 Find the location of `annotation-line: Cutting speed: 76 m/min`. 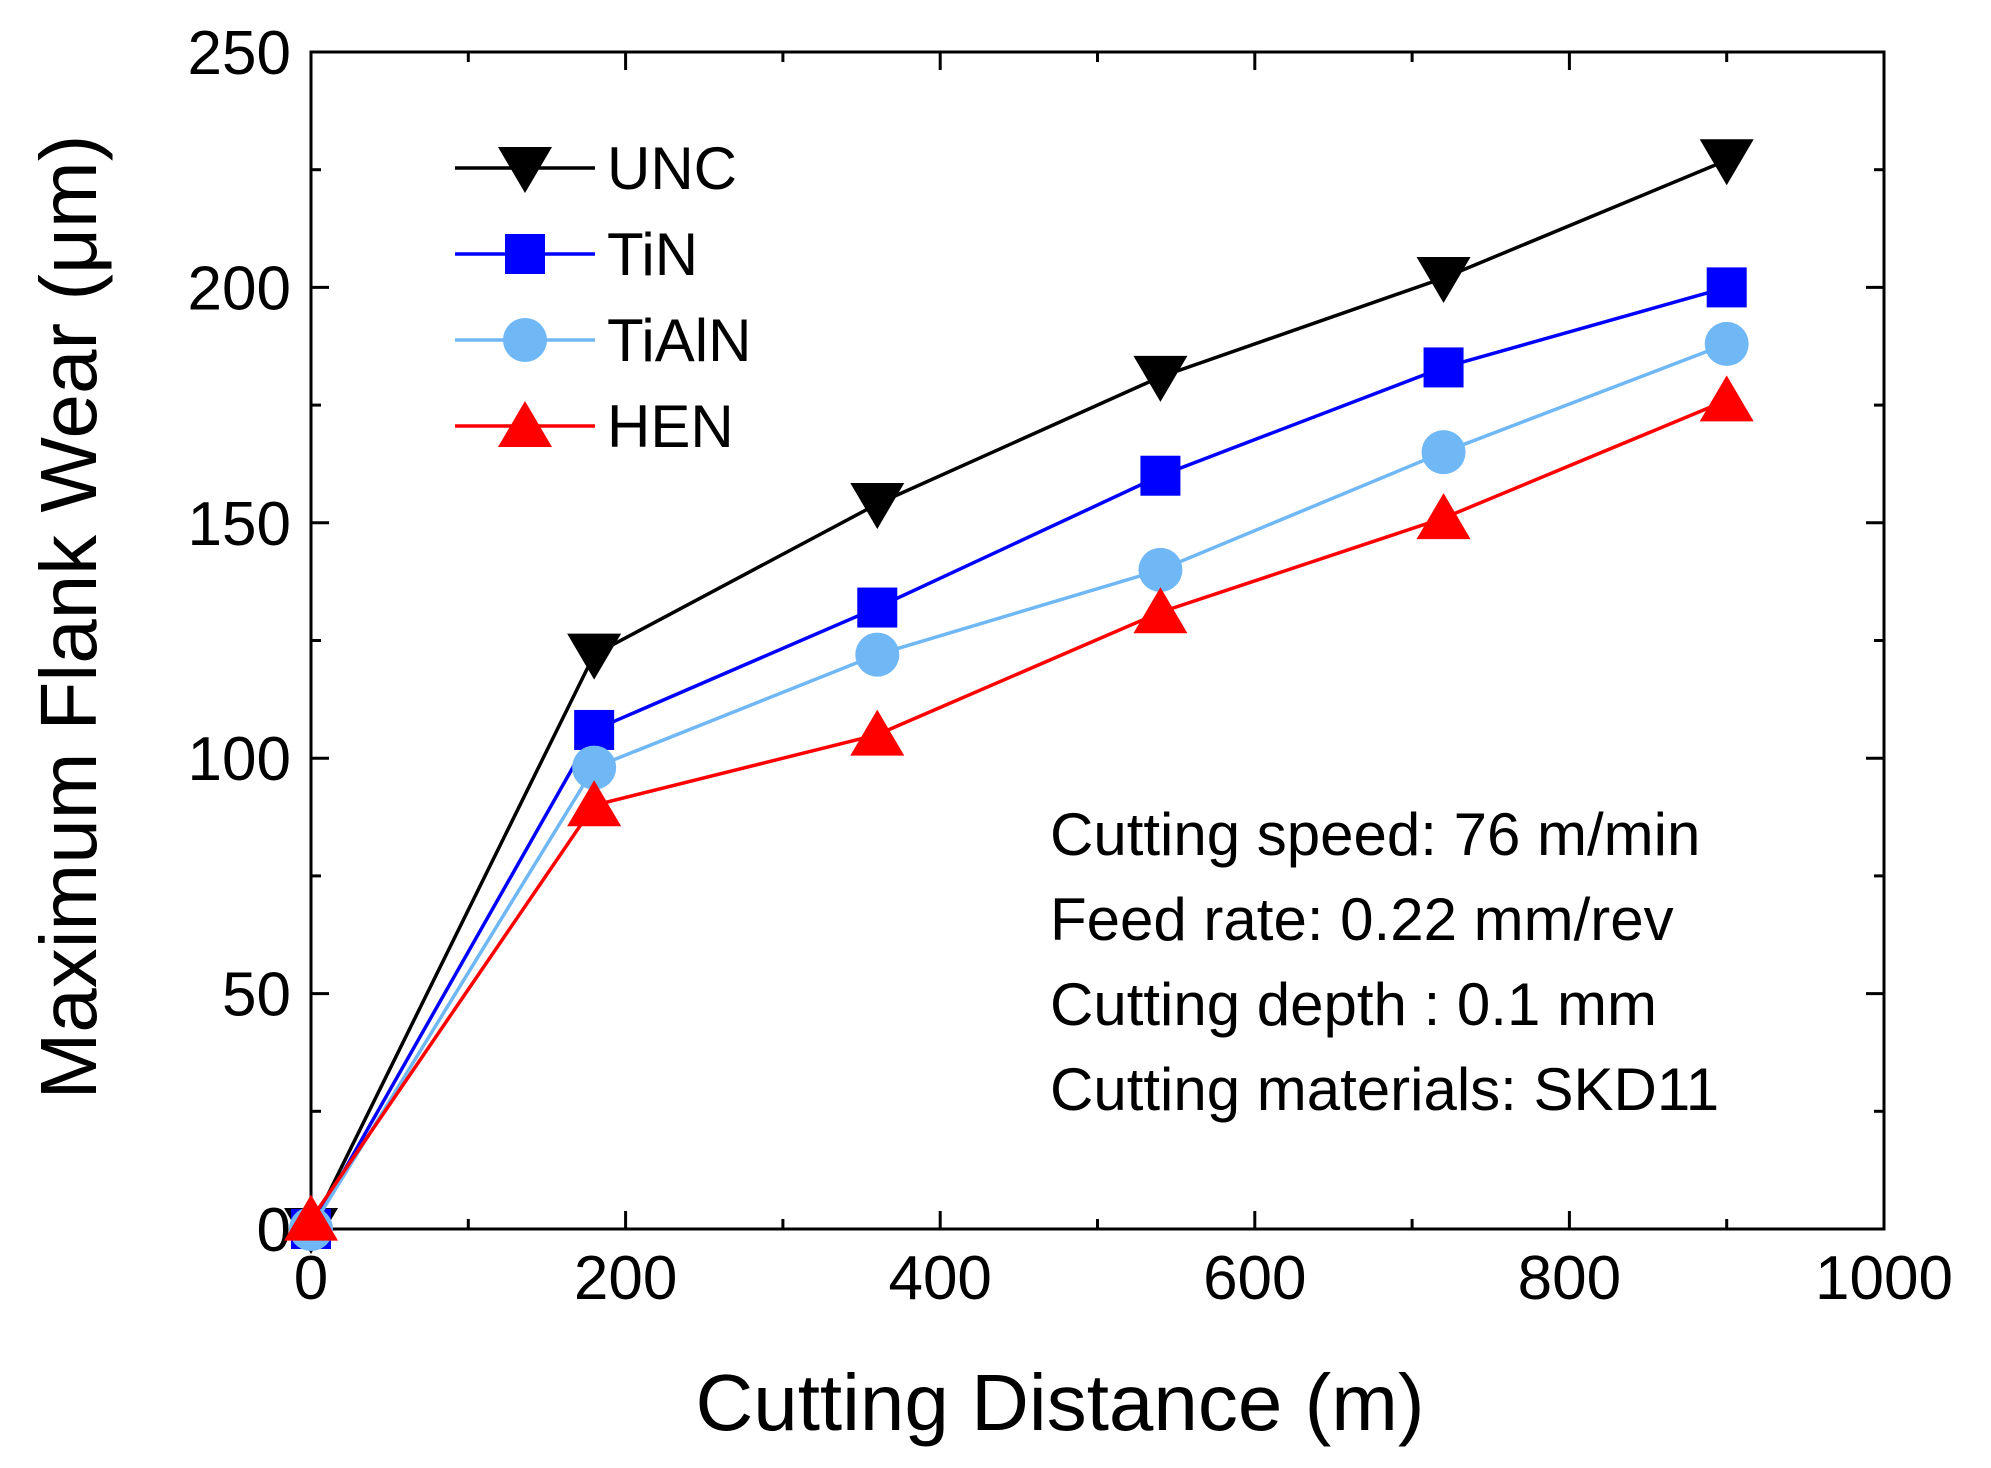

annotation-line: Cutting speed: 76 m/min is located at coordinates (1375, 834).